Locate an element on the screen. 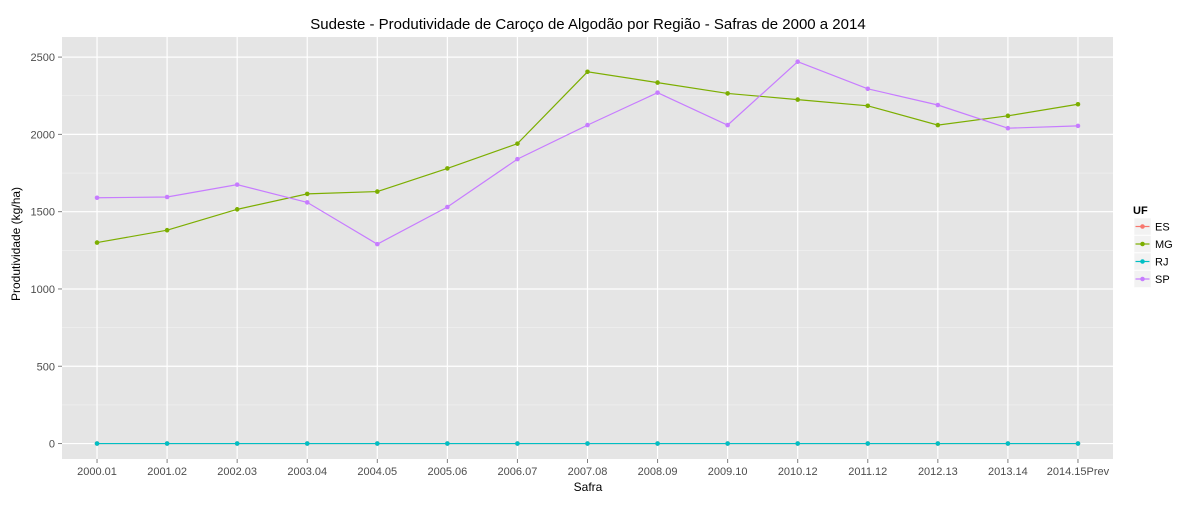 The width and height of the screenshot is (1200, 505). series-rj is located at coordinates (587, 443).